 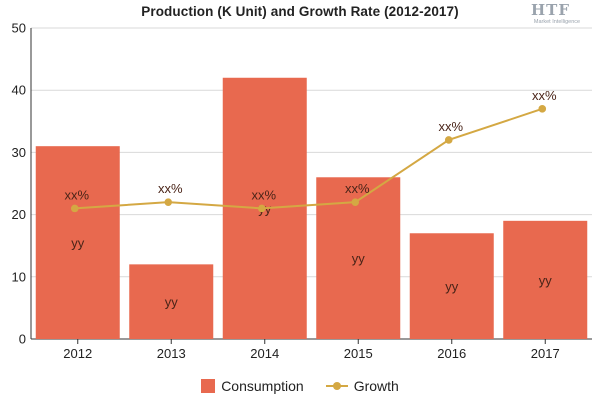 What do you see at coordinates (545, 353) in the screenshot?
I see `x-tick-label: 2017` at bounding box center [545, 353].